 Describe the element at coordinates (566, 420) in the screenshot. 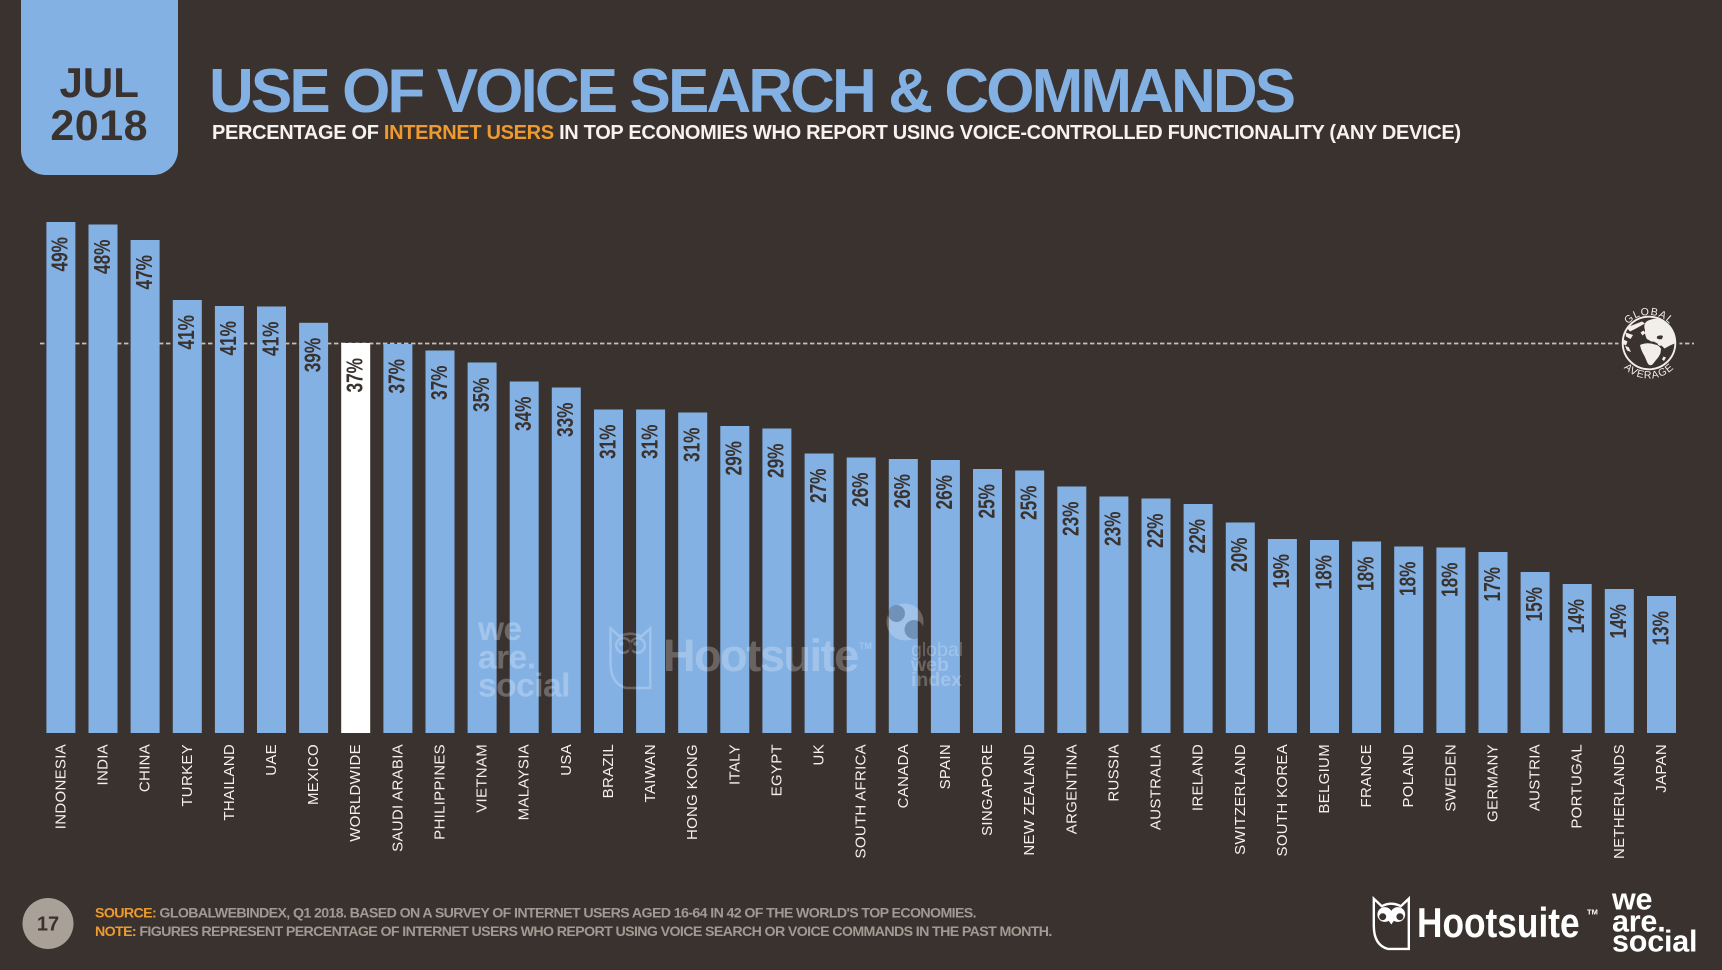

I see `svg-text: 33%` at that location.